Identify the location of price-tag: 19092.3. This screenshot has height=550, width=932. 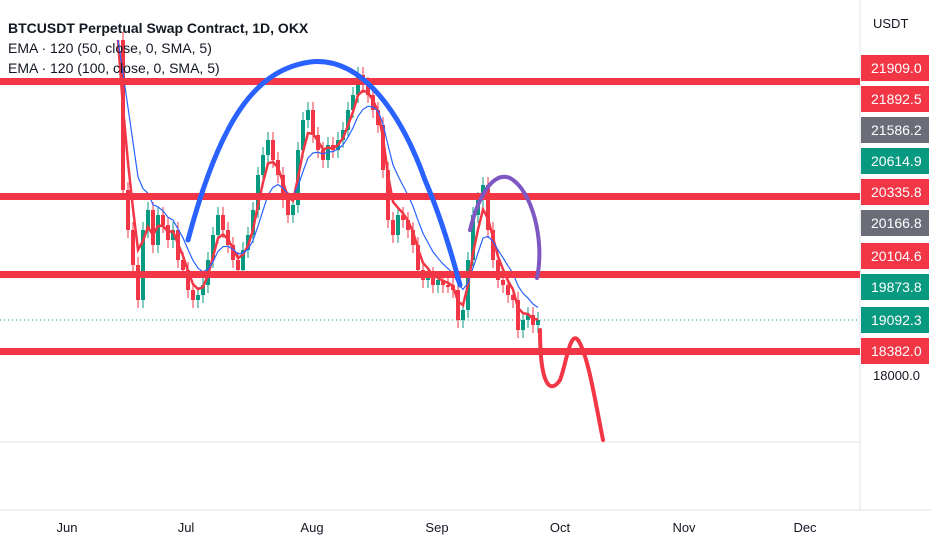
(895, 320).